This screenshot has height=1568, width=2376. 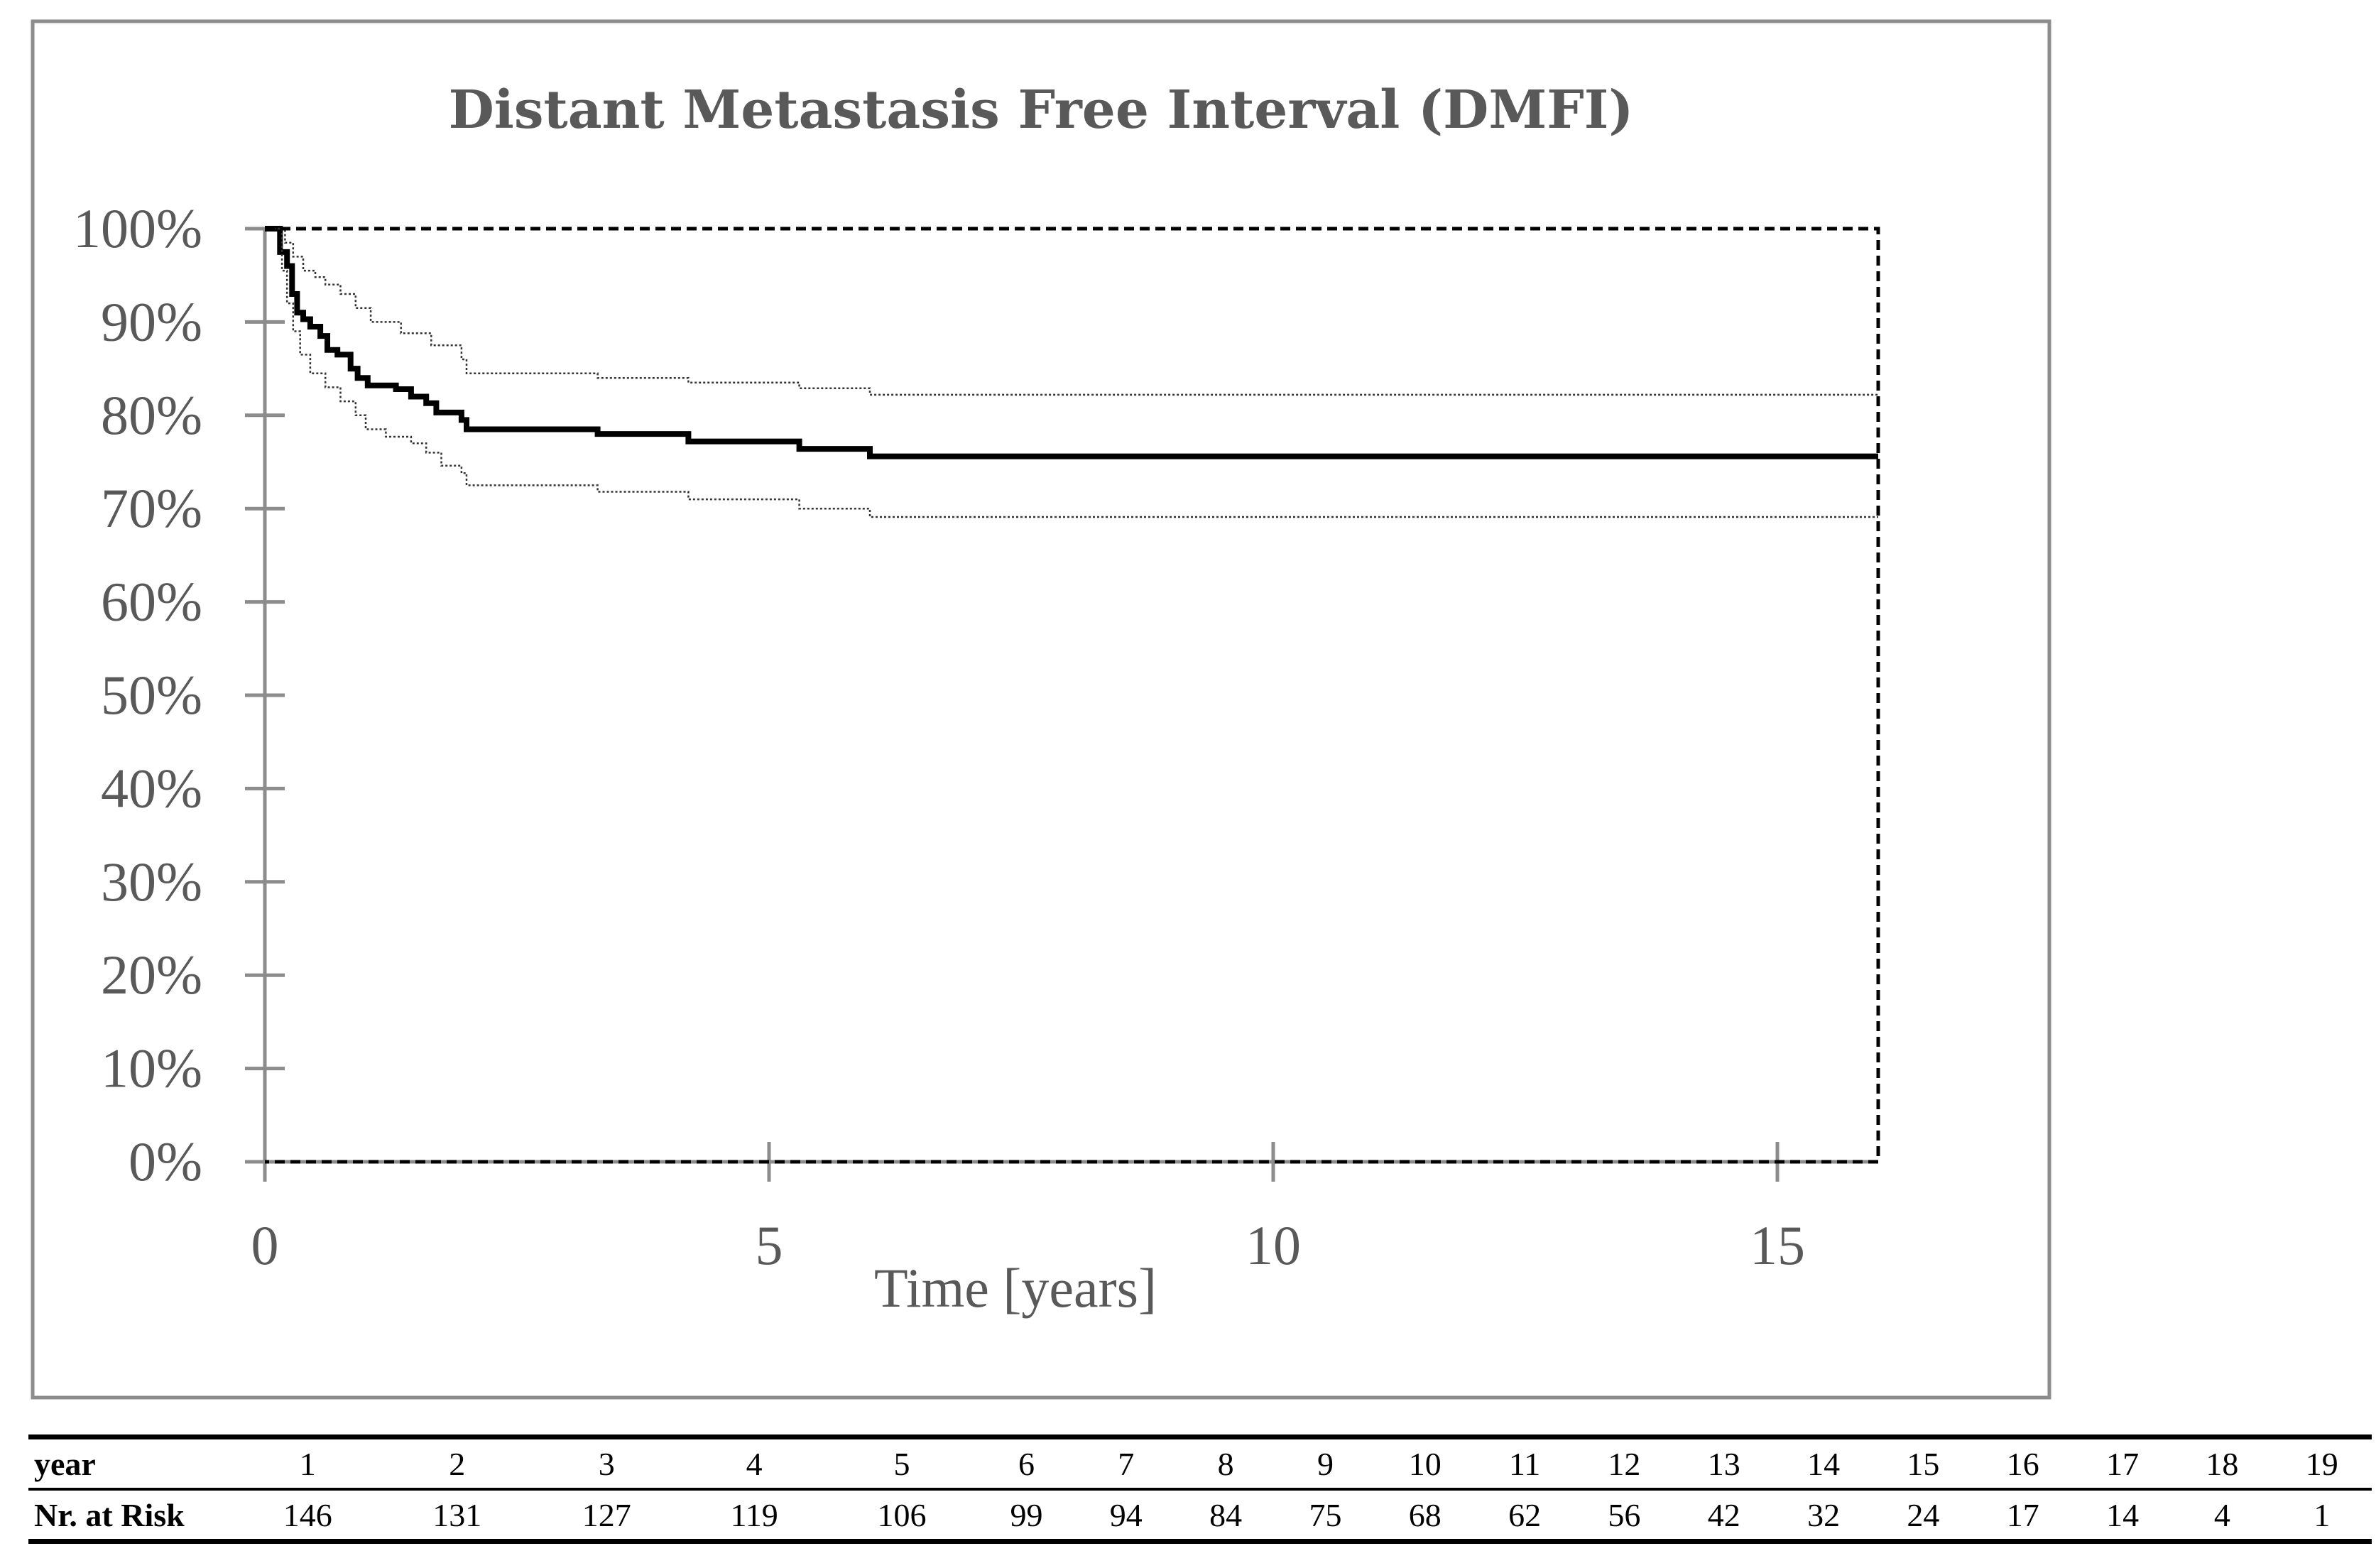 What do you see at coordinates (457, 1516) in the screenshot?
I see `at-risk-cell: 131` at bounding box center [457, 1516].